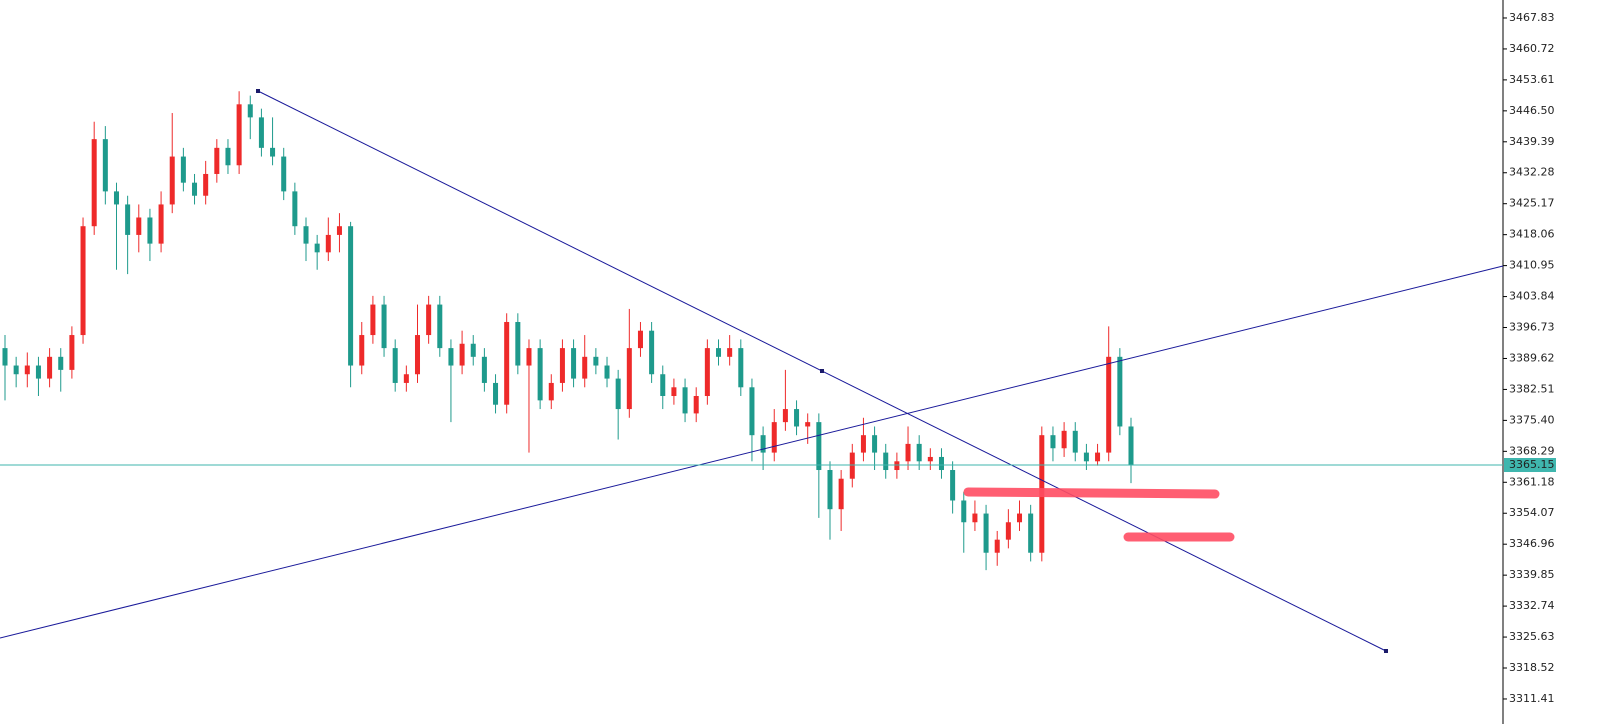 This screenshot has width=1624, height=724. What do you see at coordinates (1532, 265) in the screenshot?
I see `y-tick-label: 3410.95` at bounding box center [1532, 265].